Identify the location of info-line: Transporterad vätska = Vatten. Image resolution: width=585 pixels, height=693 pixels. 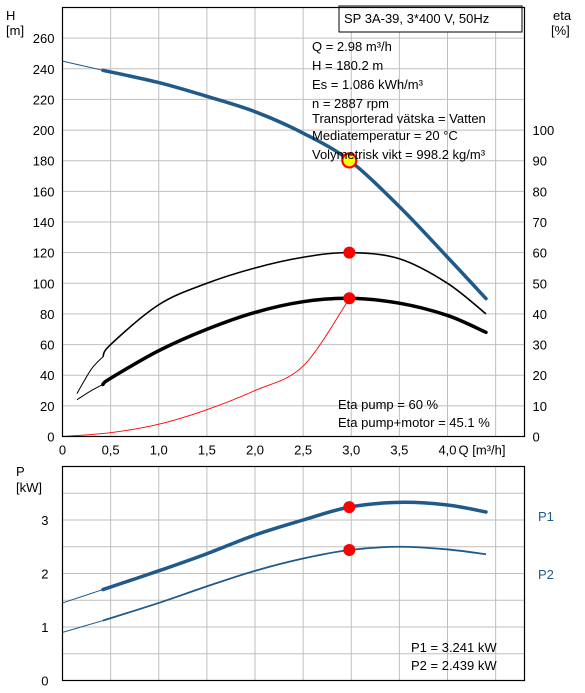
(399, 118).